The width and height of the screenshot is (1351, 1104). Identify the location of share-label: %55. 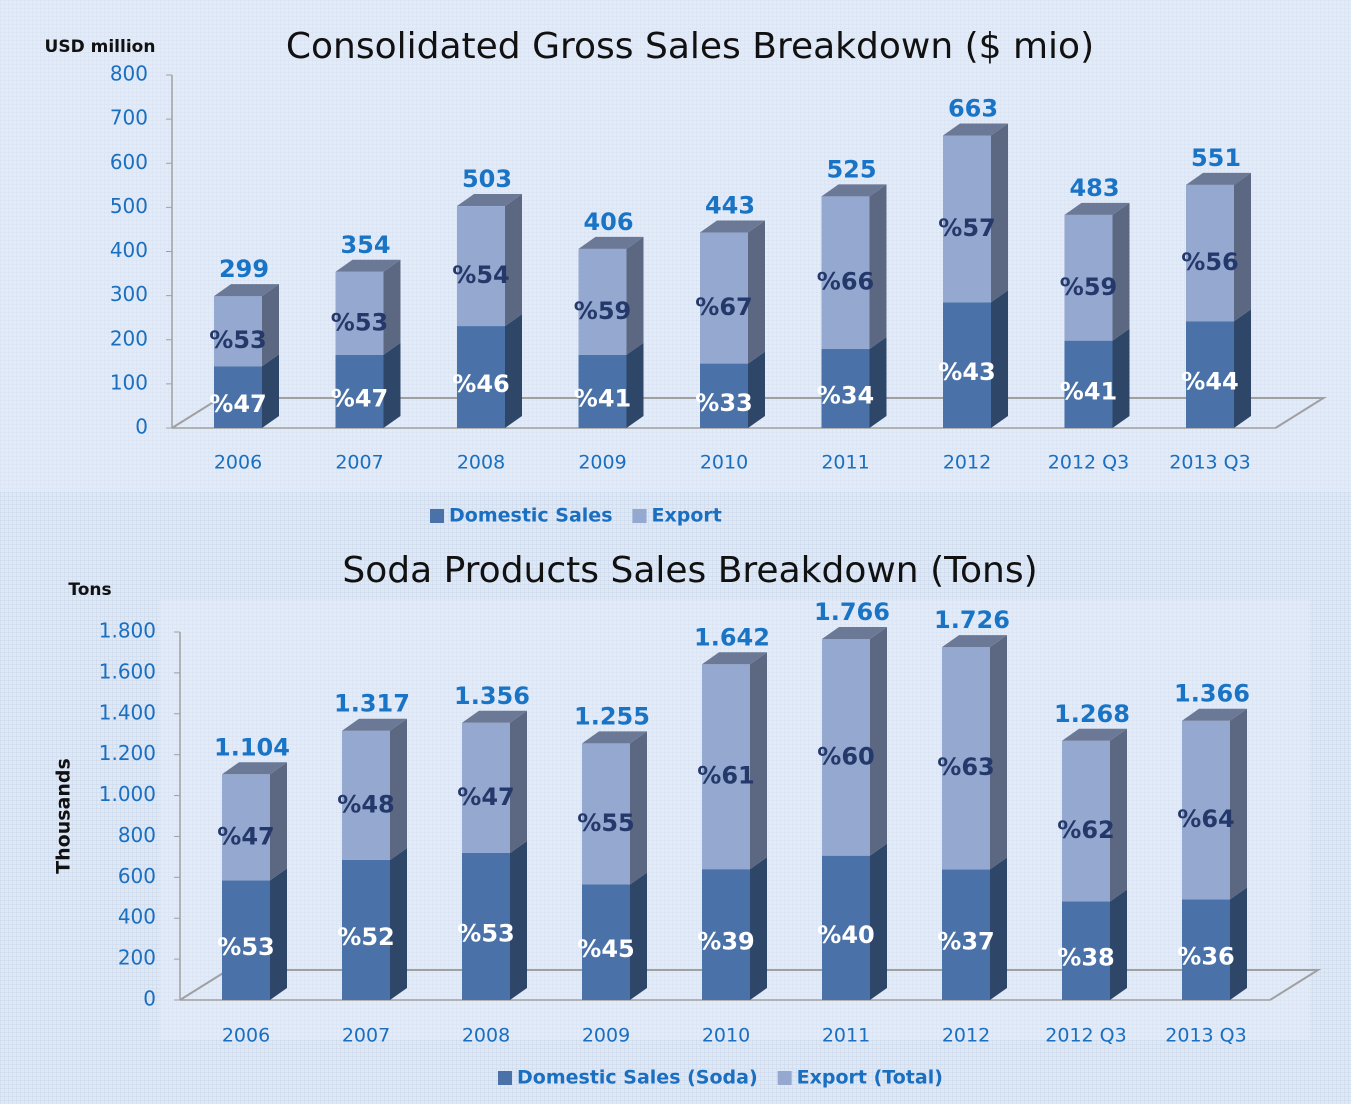
(605, 823).